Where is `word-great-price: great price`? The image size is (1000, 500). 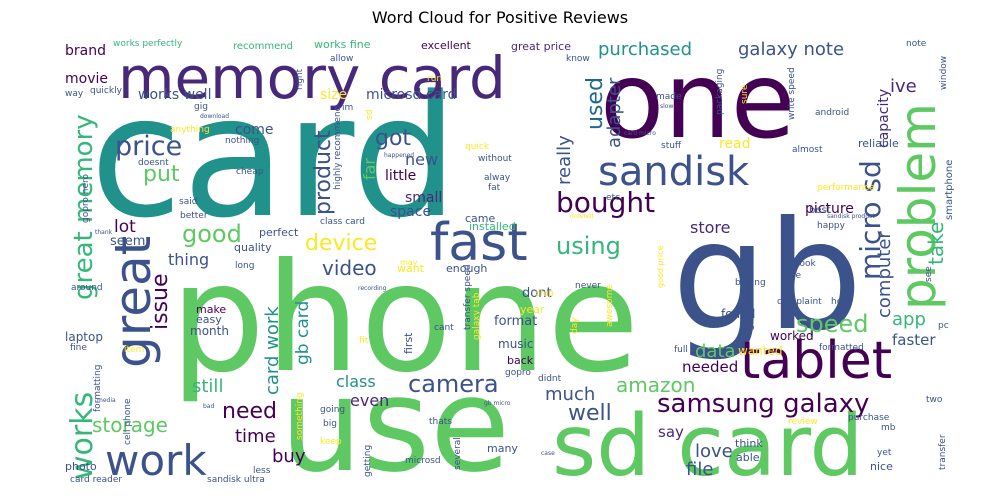 word-great-price: great price is located at coordinates (541, 46).